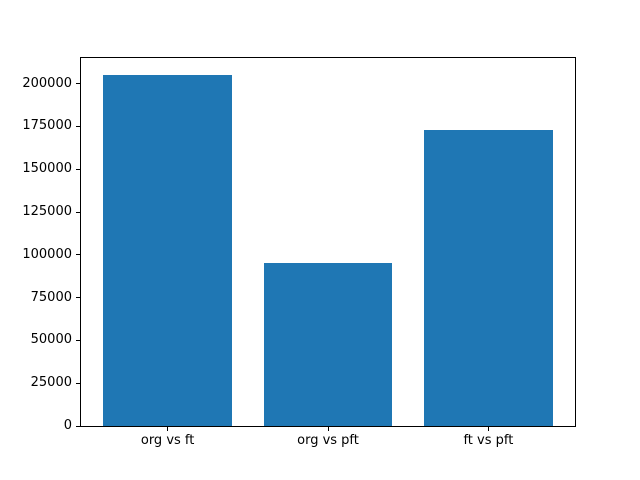 The width and height of the screenshot is (640, 480). Describe the element at coordinates (47, 126) in the screenshot. I see `y-tick-label: 175000` at that location.